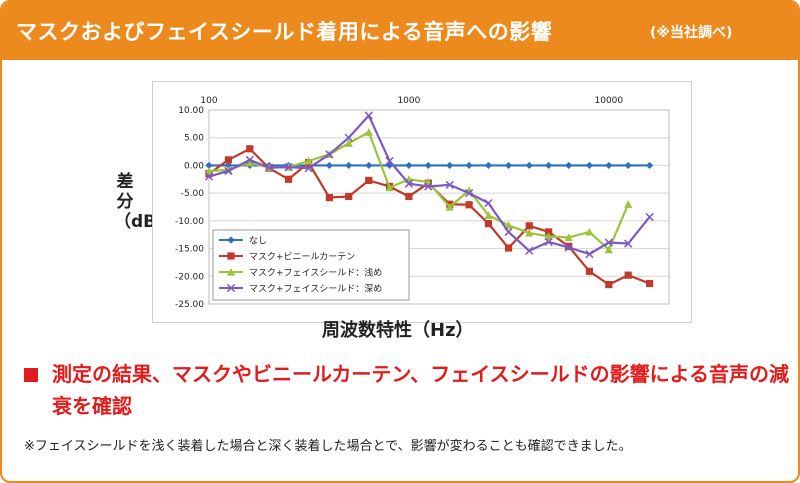 The image size is (800, 483). Describe the element at coordinates (191, 111) in the screenshot. I see `y-tick-label: 10.00` at that location.